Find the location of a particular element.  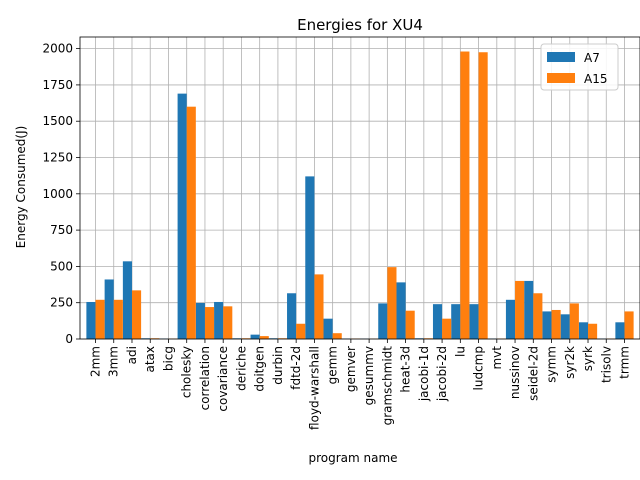

x-tick-label: bicg is located at coordinates (168, 358).